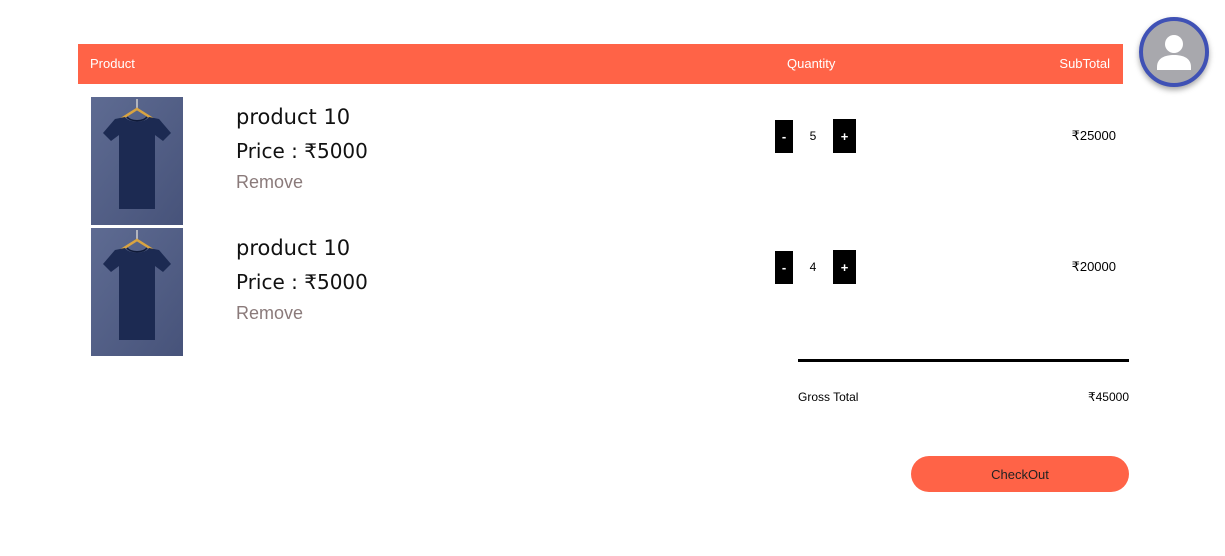 The width and height of the screenshot is (1225, 556). I want to click on quantity-value: 4, so click(813, 267).